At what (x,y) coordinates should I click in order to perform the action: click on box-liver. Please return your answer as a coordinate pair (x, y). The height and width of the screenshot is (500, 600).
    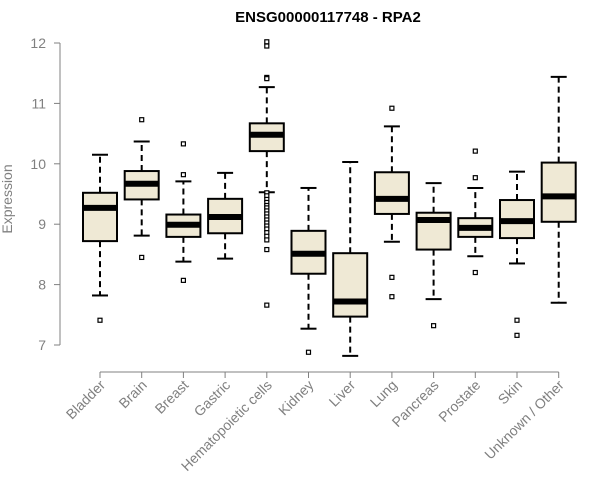
    Looking at the image, I should click on (350, 258).